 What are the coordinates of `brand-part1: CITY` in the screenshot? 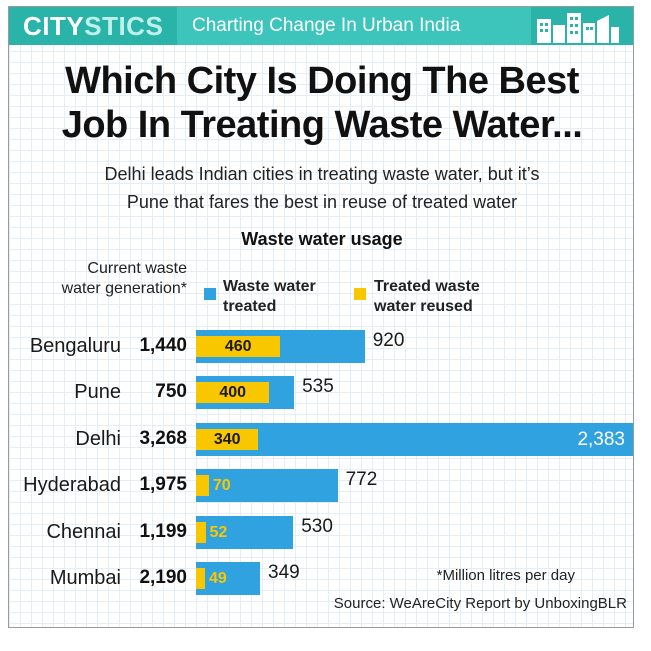 It's located at (54, 26).